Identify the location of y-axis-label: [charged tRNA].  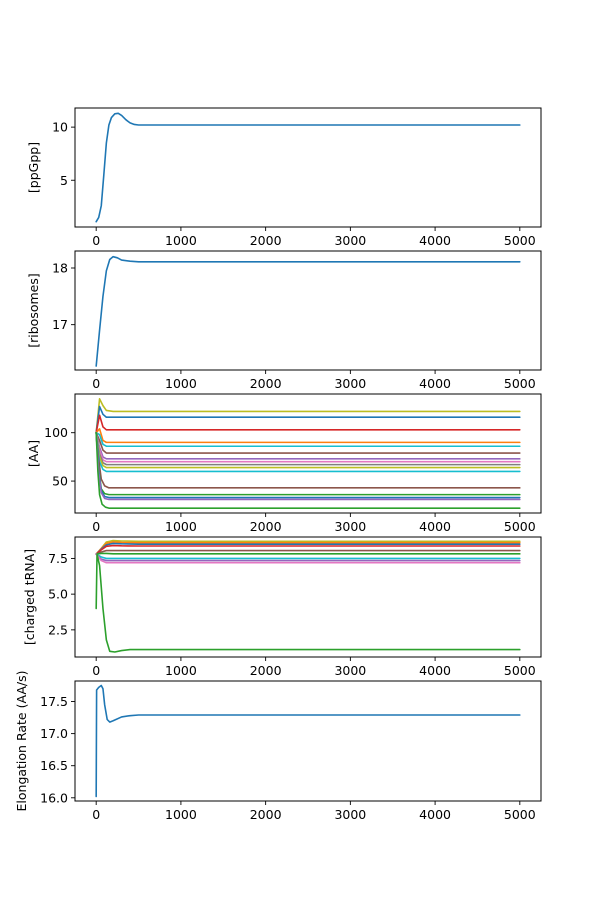
(29, 597).